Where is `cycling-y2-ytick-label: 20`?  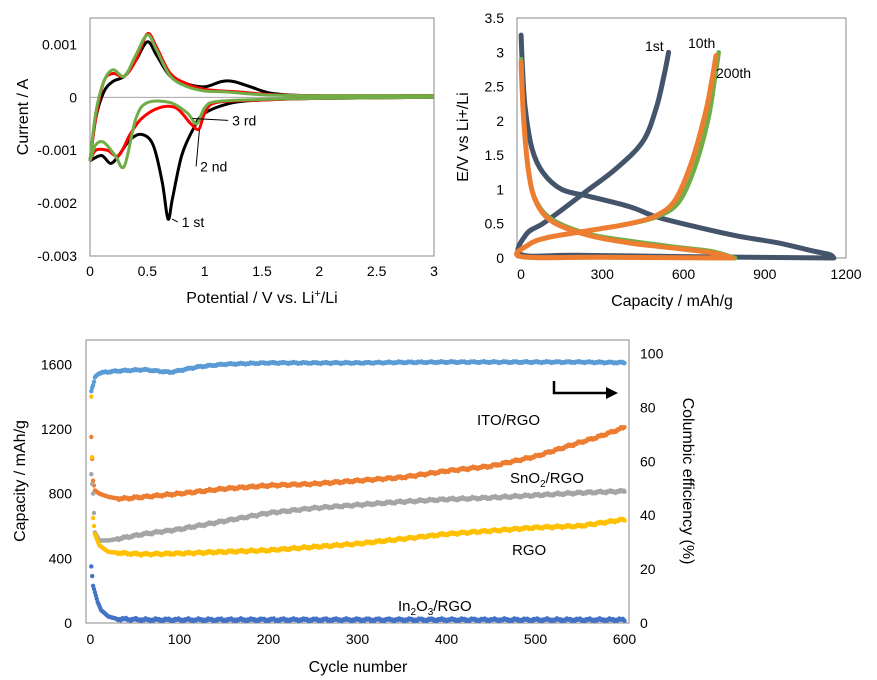
cycling-y2-ytick-label: 20 is located at coordinates (648, 569).